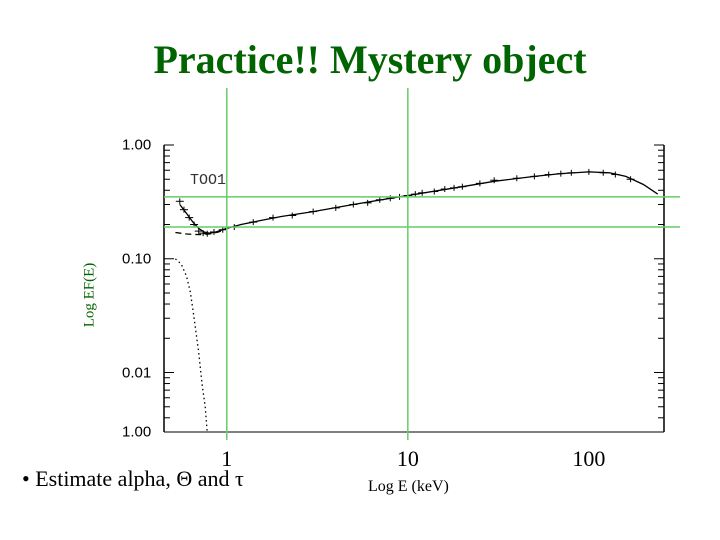  Describe the element at coordinates (137, 373) in the screenshot. I see `y-tick-label: 0.01` at that location.